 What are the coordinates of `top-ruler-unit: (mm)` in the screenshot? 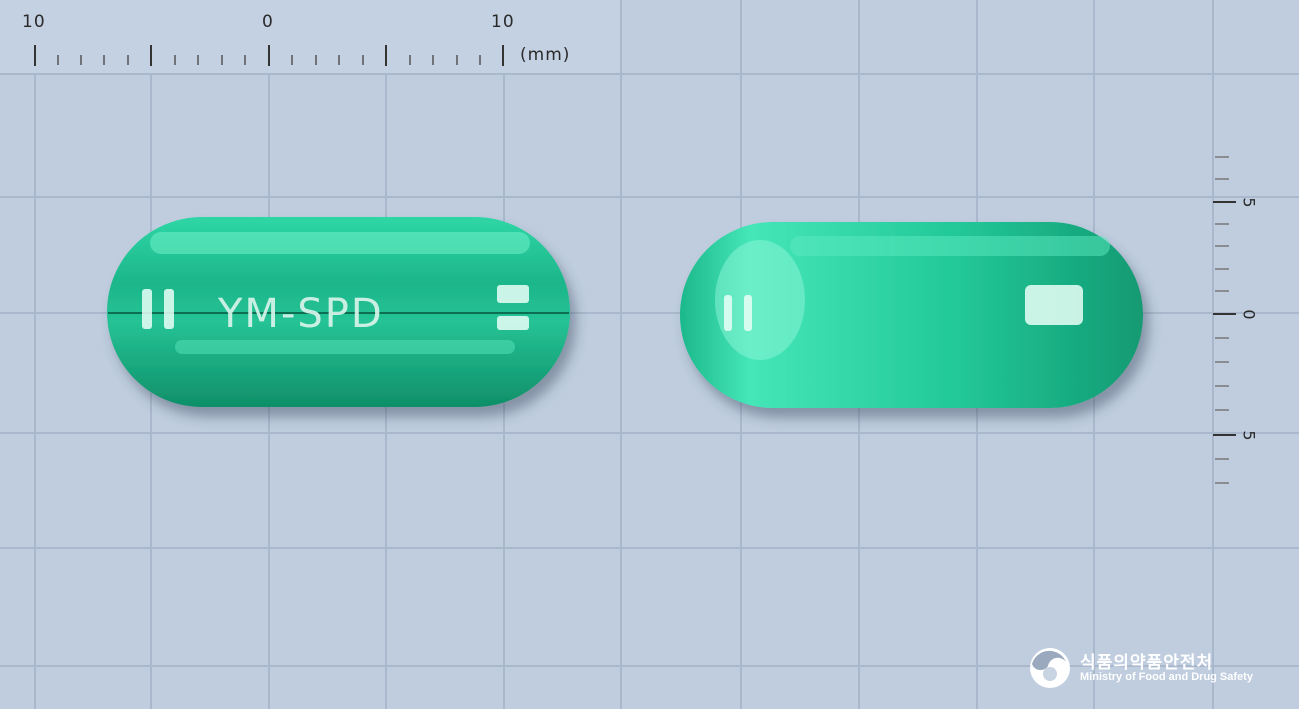 It's located at (545, 55).